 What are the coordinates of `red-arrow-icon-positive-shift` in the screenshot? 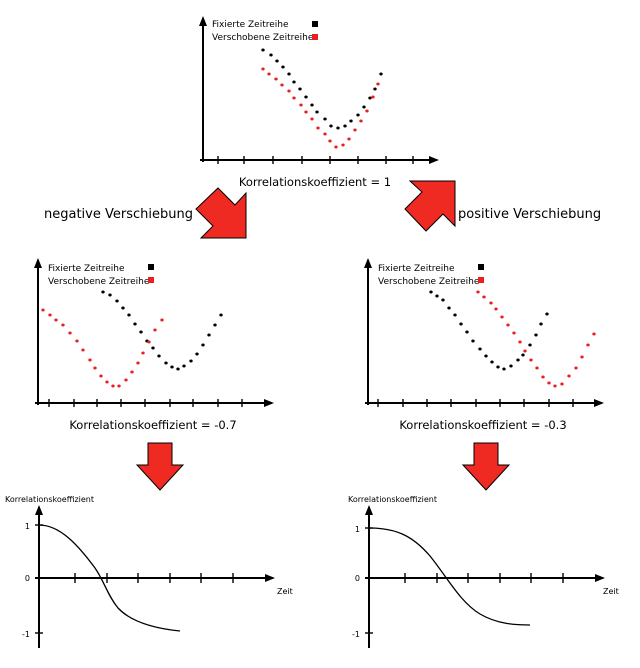 It's located at (430, 206).